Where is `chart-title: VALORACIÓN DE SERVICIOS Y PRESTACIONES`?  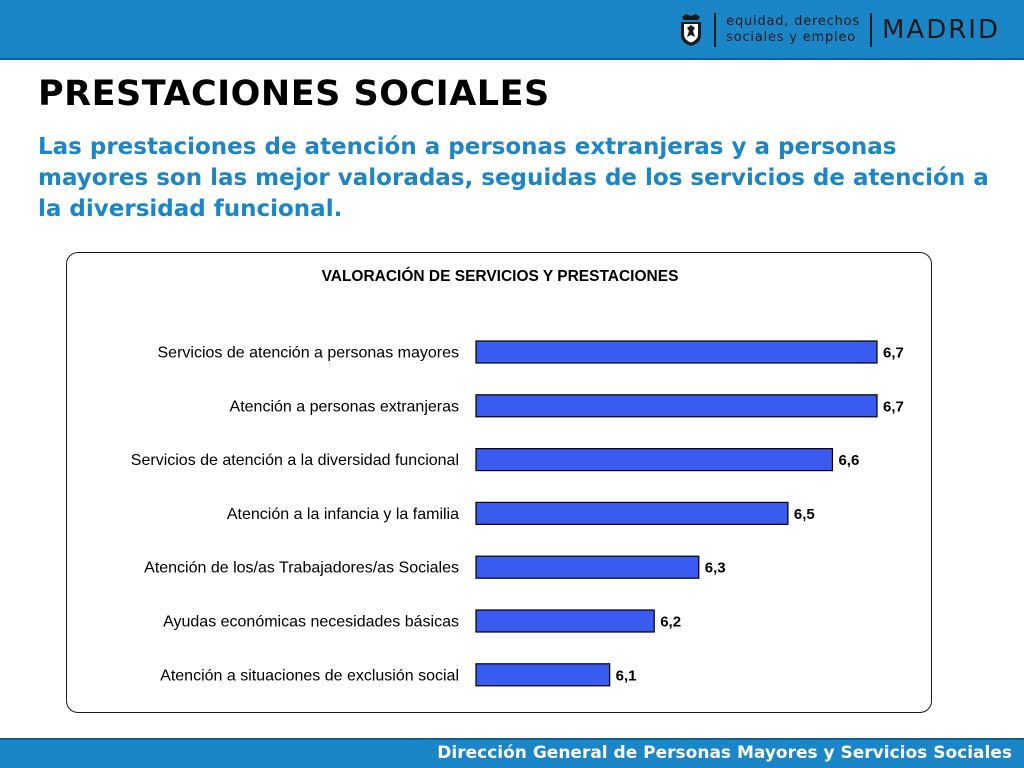 chart-title: VALORACIÓN DE SERVICIOS Y PRESTACIONES is located at coordinates (500, 276).